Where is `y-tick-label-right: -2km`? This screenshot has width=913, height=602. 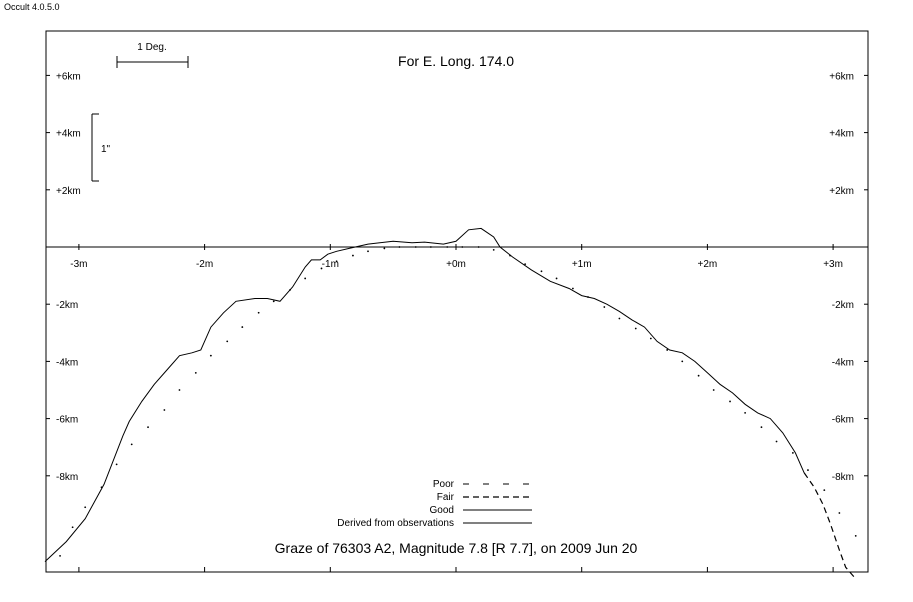 y-tick-label-right: -2km is located at coordinates (843, 305).